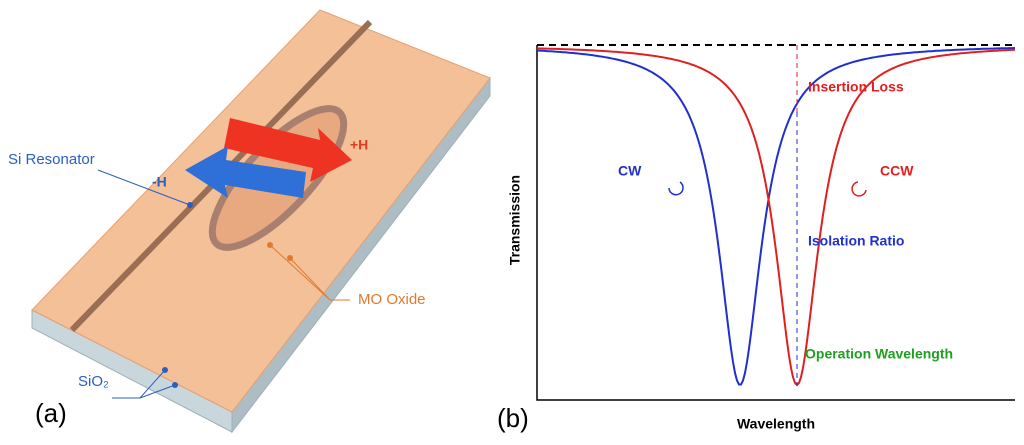 Image resolution: width=1024 pixels, height=445 pixels. I want to click on annotation: Insertion Loss, so click(856, 87).